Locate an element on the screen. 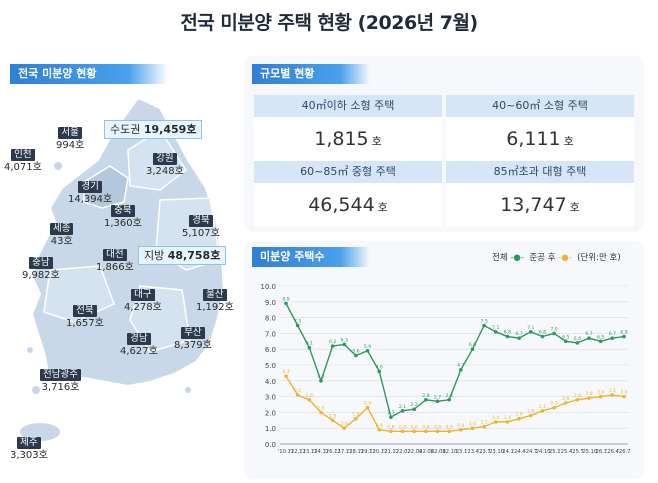 The height and width of the screenshot is (483, 658). legend-total-marker: -●- is located at coordinates (517, 258).